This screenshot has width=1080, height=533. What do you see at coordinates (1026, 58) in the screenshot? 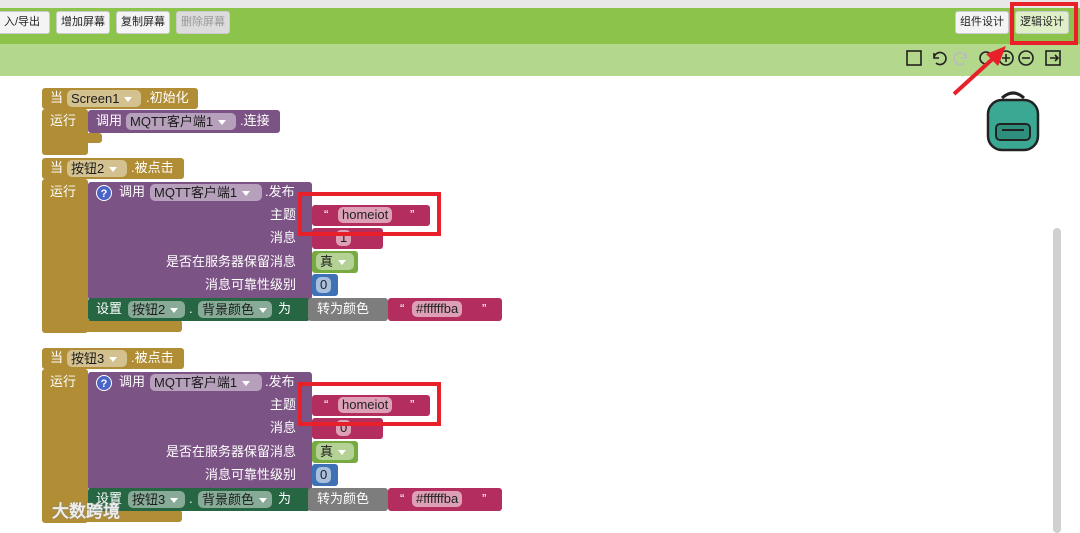
I see `zoom-out-icon` at bounding box center [1026, 58].